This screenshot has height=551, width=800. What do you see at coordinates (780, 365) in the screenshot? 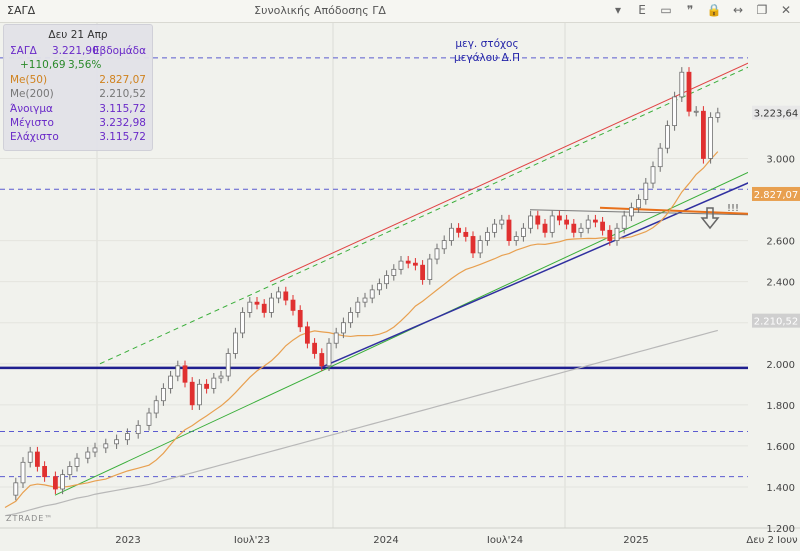
I see `y-tick-label: 2.000` at bounding box center [780, 365].